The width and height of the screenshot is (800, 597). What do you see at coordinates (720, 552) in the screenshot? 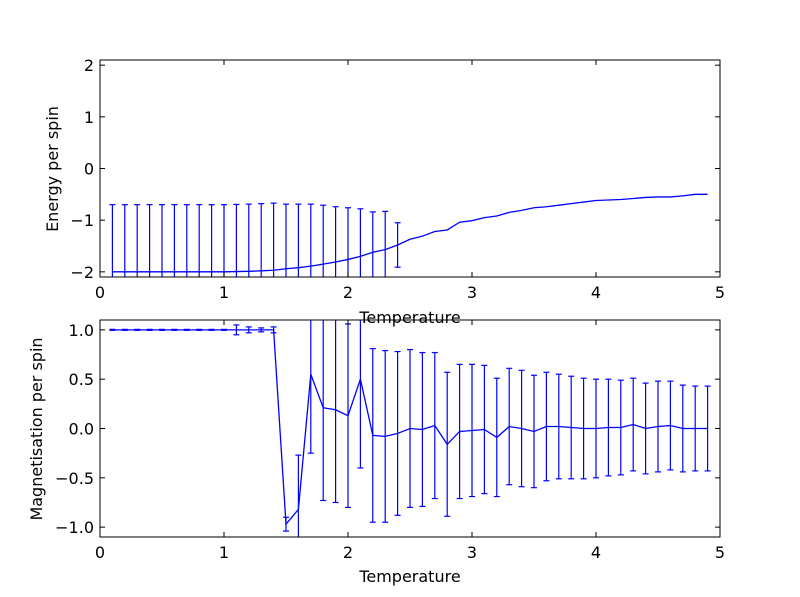
I see `magnetisation-xtick-label: 5` at bounding box center [720, 552].